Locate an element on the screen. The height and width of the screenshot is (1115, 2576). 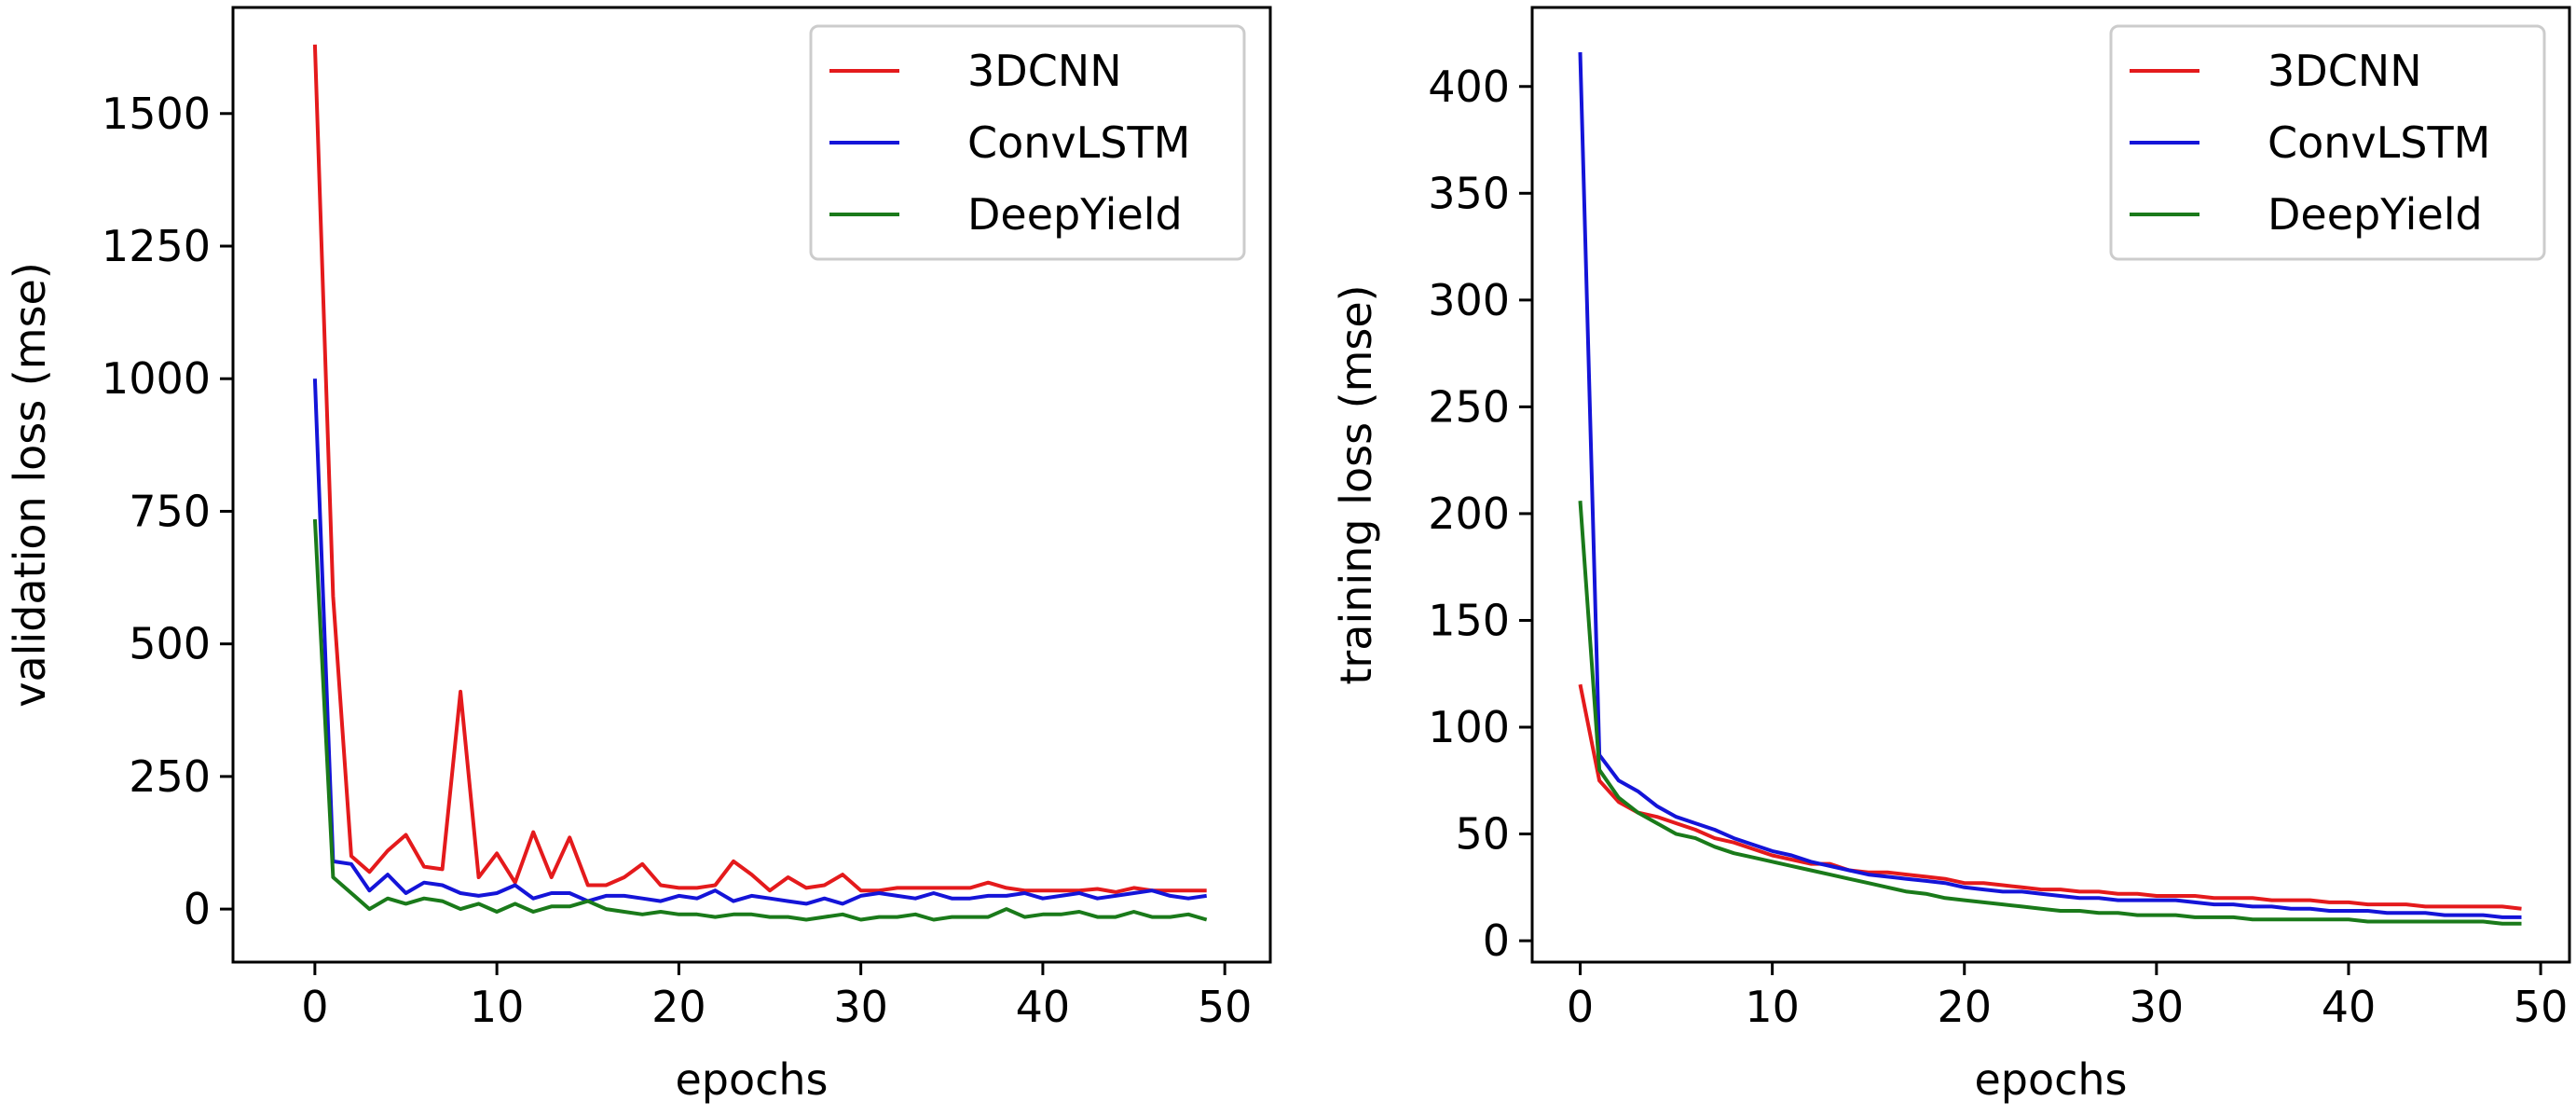
y-tick-label: 750 is located at coordinates (170, 511).